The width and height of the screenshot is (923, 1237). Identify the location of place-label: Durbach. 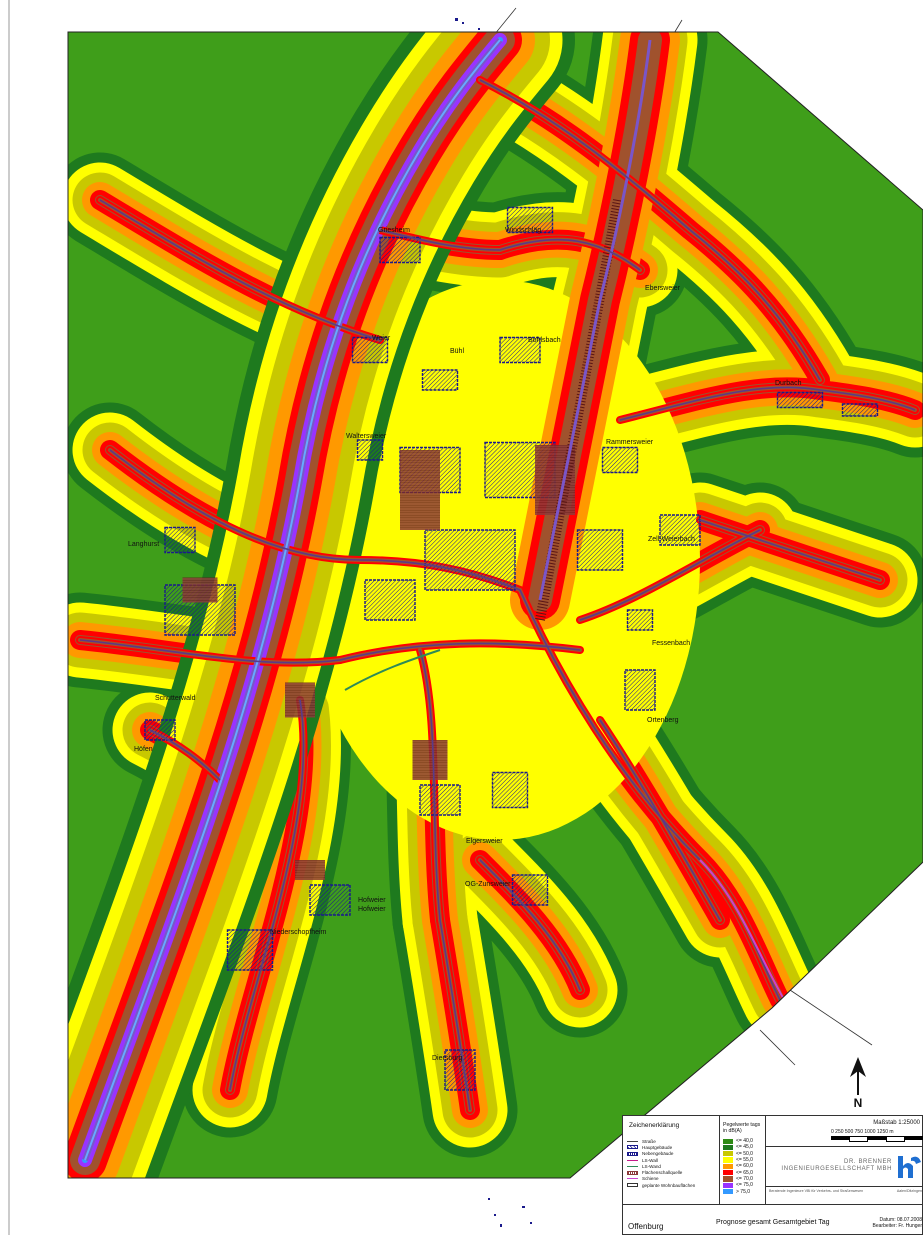
(788, 383).